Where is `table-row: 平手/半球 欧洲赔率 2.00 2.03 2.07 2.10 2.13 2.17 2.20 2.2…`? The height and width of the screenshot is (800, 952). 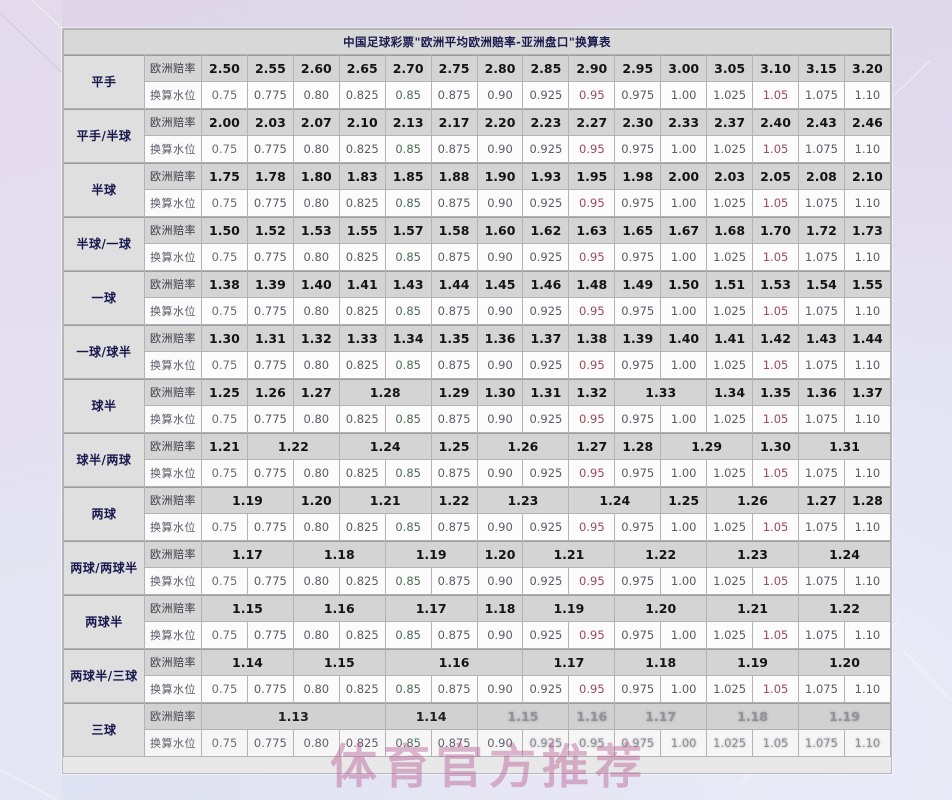 table-row: 平手/半球 欧洲赔率 2.00 2.03 2.07 2.10 2.13 2.17 2.20 2.2… is located at coordinates (477, 135).